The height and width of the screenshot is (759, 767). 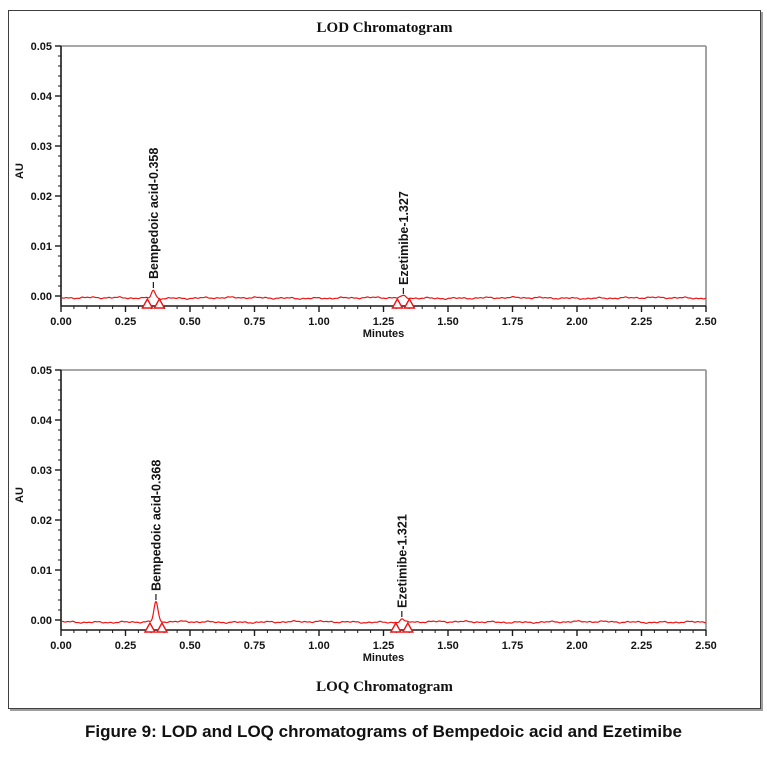 What do you see at coordinates (384, 687) in the screenshot?
I see `loq-chart-title: LOQ Chromatogram` at bounding box center [384, 687].